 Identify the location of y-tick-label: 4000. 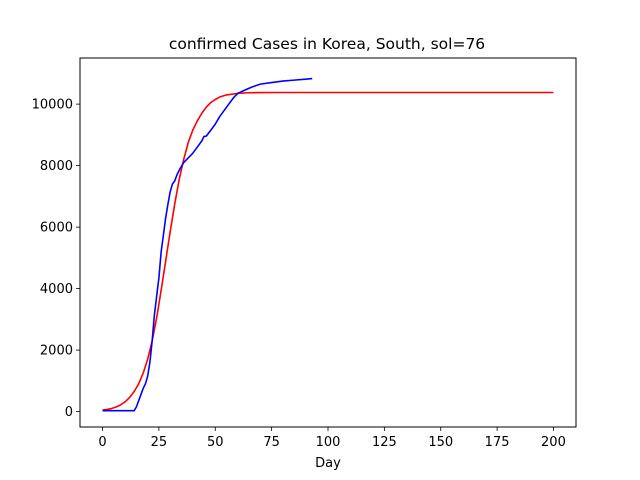
(56, 289).